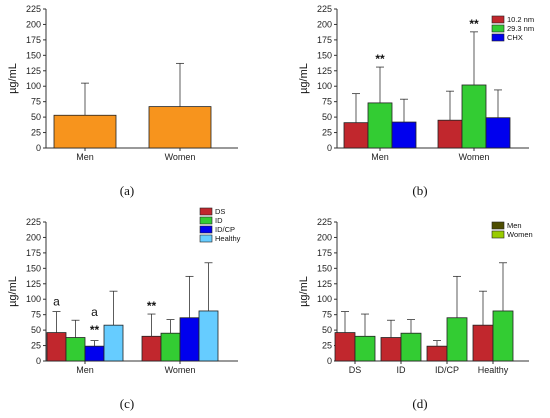  What do you see at coordinates (514, 225) in the screenshot?
I see `panel-d-legend-label: Men` at bounding box center [514, 225].